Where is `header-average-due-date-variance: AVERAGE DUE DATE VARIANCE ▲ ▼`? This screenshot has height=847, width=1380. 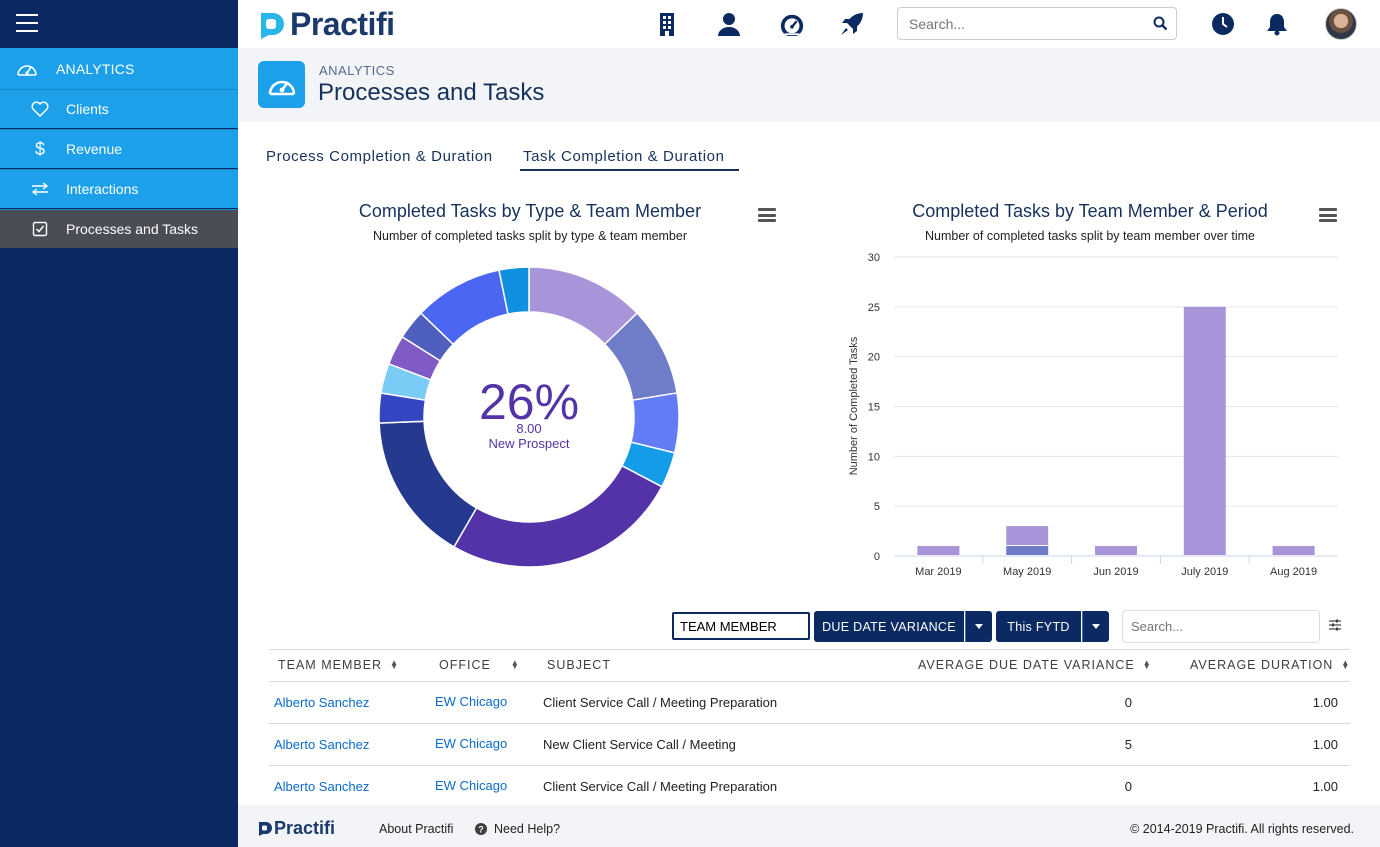 header-average-due-date-variance: AVERAGE DUE DATE VARIANCE ▲ ▼ is located at coordinates (1035, 665).